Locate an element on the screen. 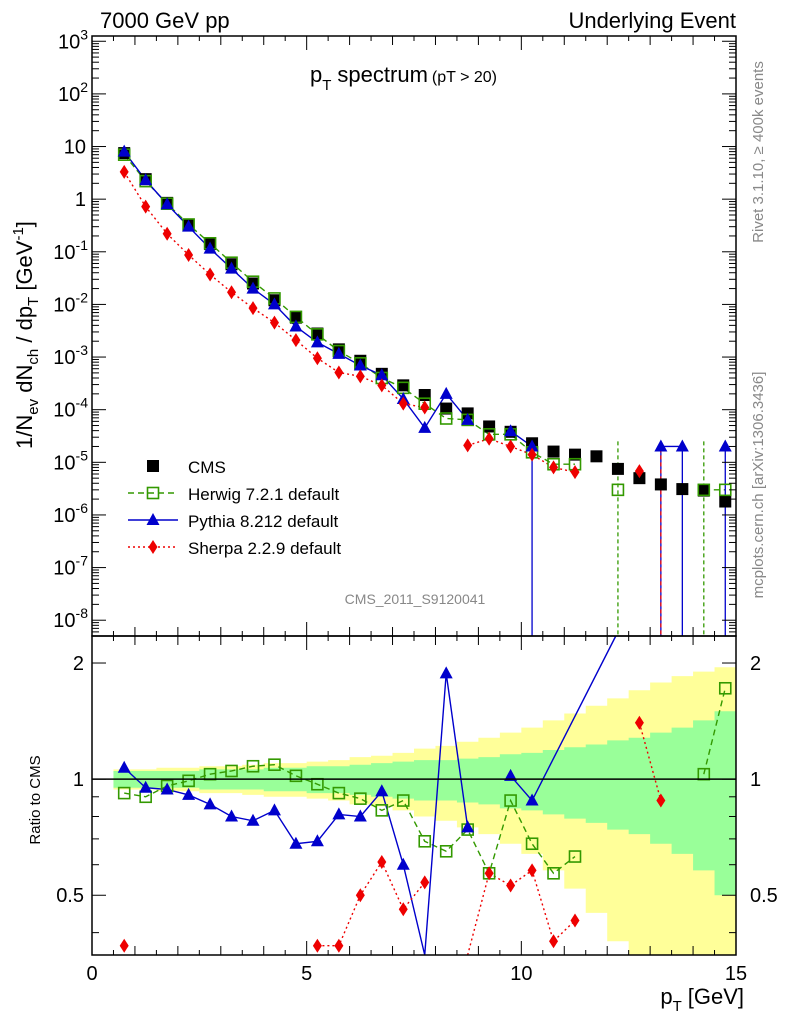 The width and height of the screenshot is (786, 1024). legend-label: Sherpa 2.2.9 default is located at coordinates (264, 548).